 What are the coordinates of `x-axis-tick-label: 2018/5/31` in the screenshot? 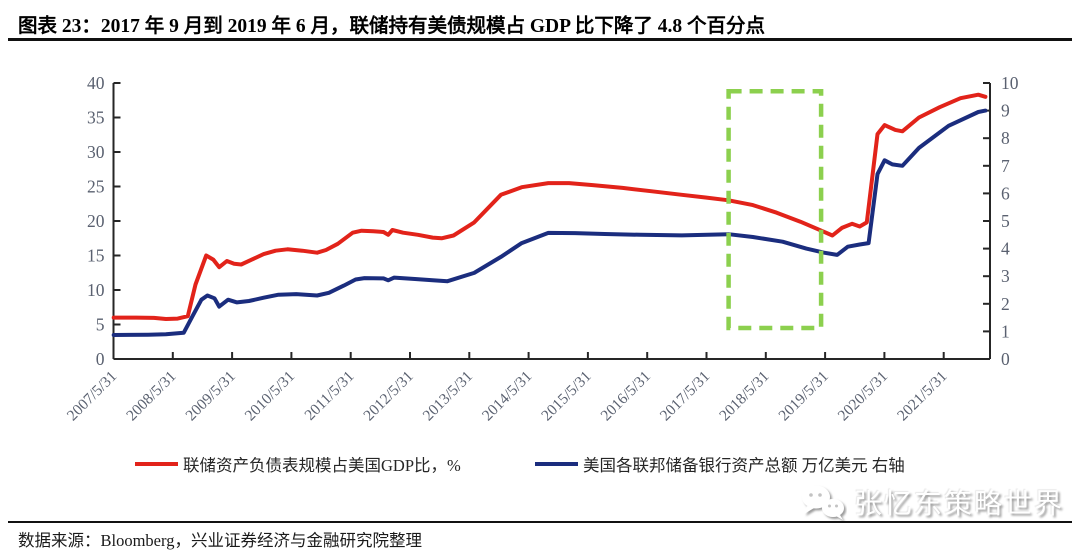 It's located at (744, 396).